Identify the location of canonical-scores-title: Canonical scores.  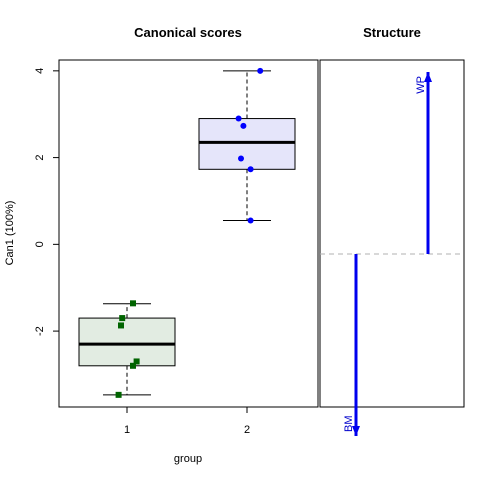
(188, 32).